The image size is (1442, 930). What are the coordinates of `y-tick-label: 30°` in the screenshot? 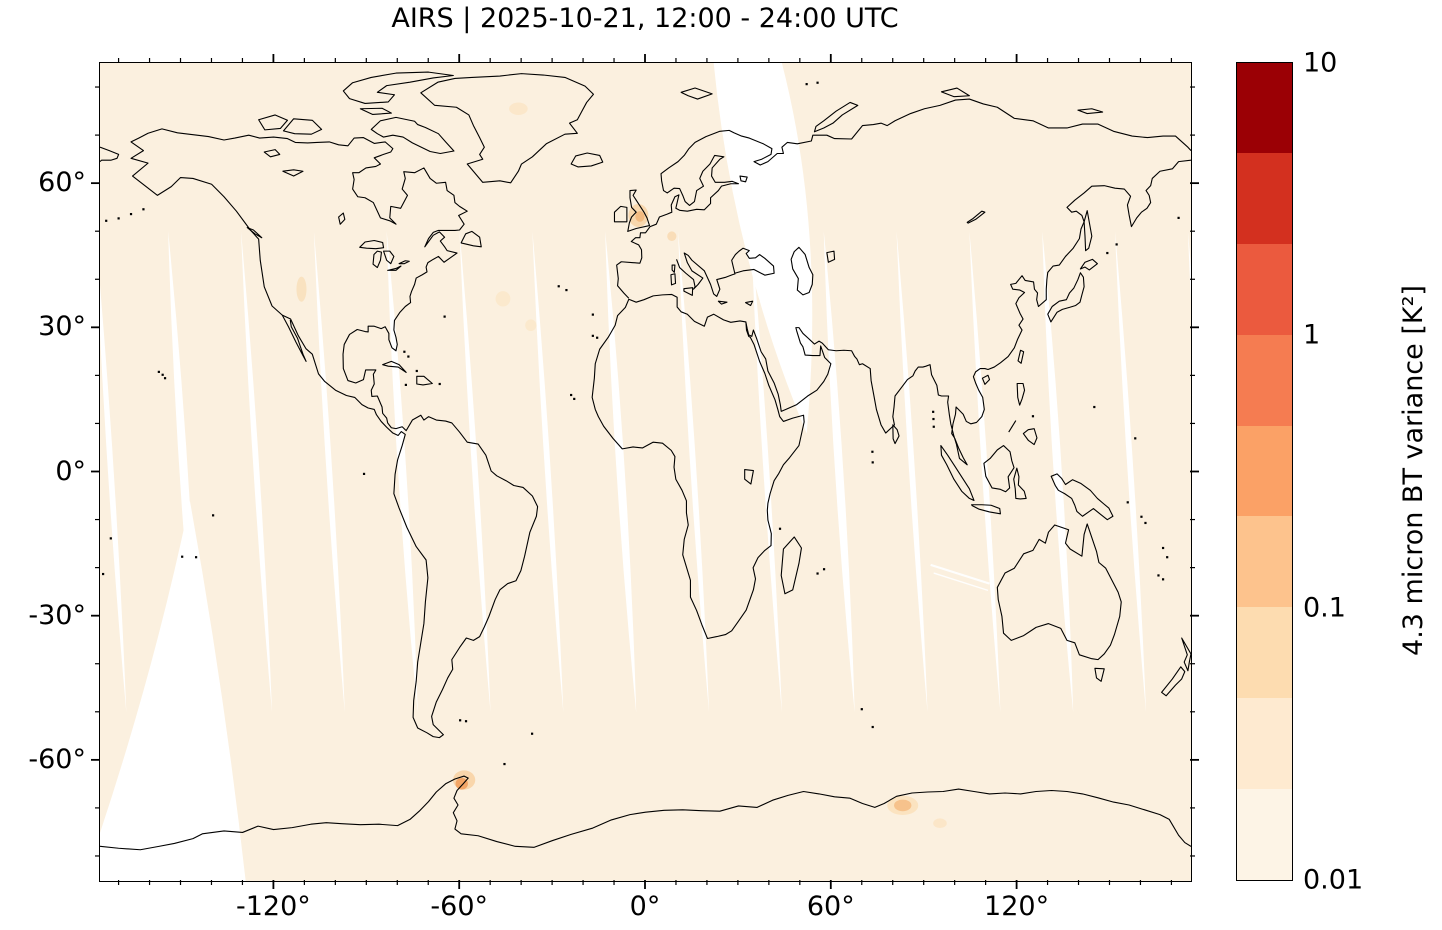 It's located at (62, 327).